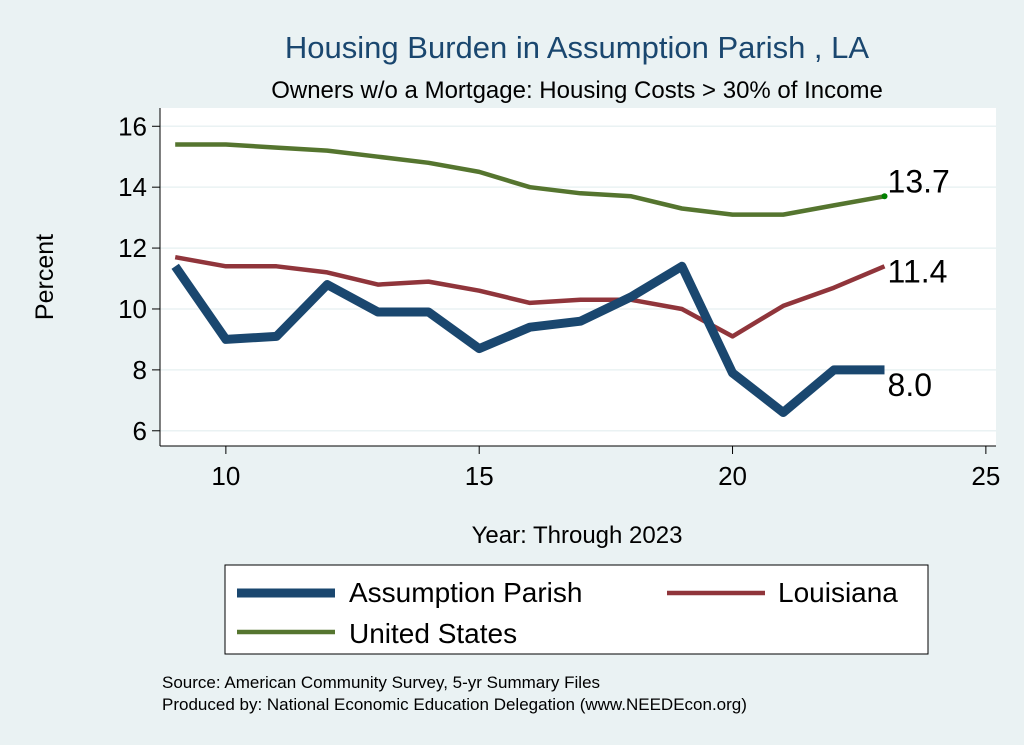  I want to click on y-tick-label: 16, so click(132, 126).